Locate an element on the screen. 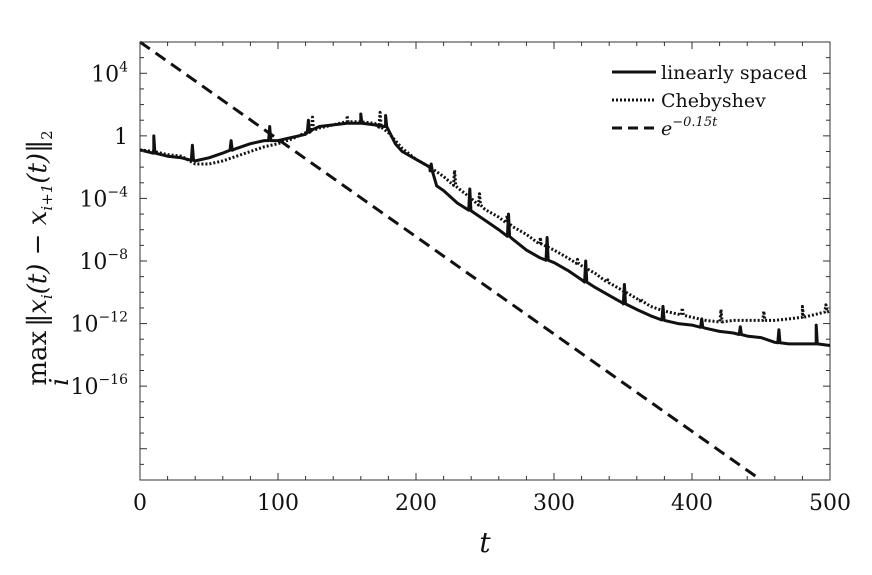  y-axis-label: max‖xi(t) − xi+1(t)‖2 i is located at coordinates (49, 258).